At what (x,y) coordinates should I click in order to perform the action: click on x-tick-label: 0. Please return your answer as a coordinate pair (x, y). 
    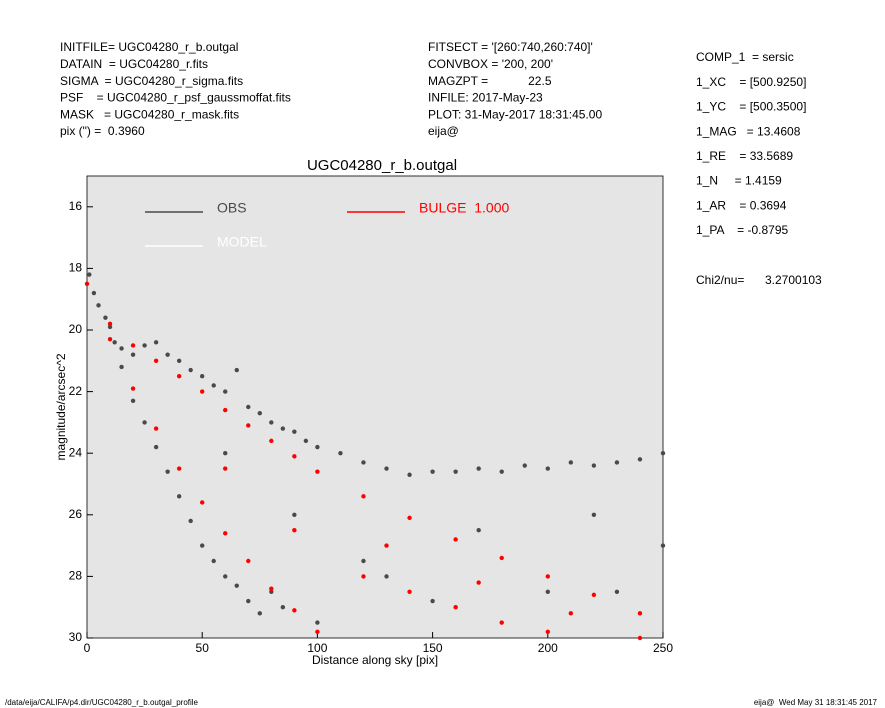
    Looking at the image, I should click on (87, 648).